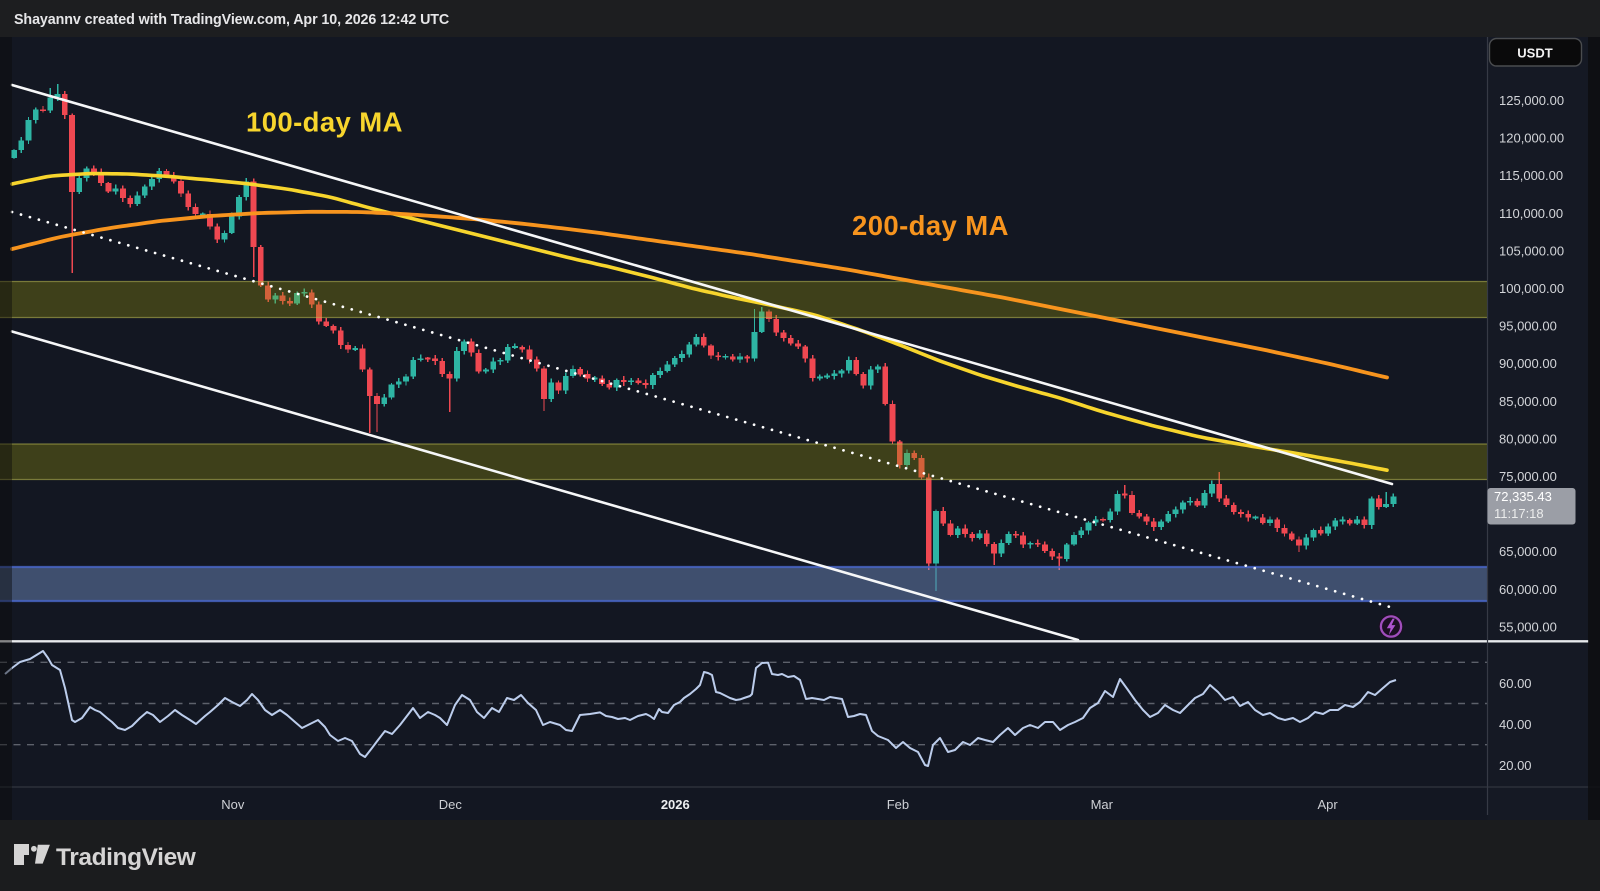  What do you see at coordinates (1515, 724) in the screenshot?
I see `svg-text: 40.00` at bounding box center [1515, 724].